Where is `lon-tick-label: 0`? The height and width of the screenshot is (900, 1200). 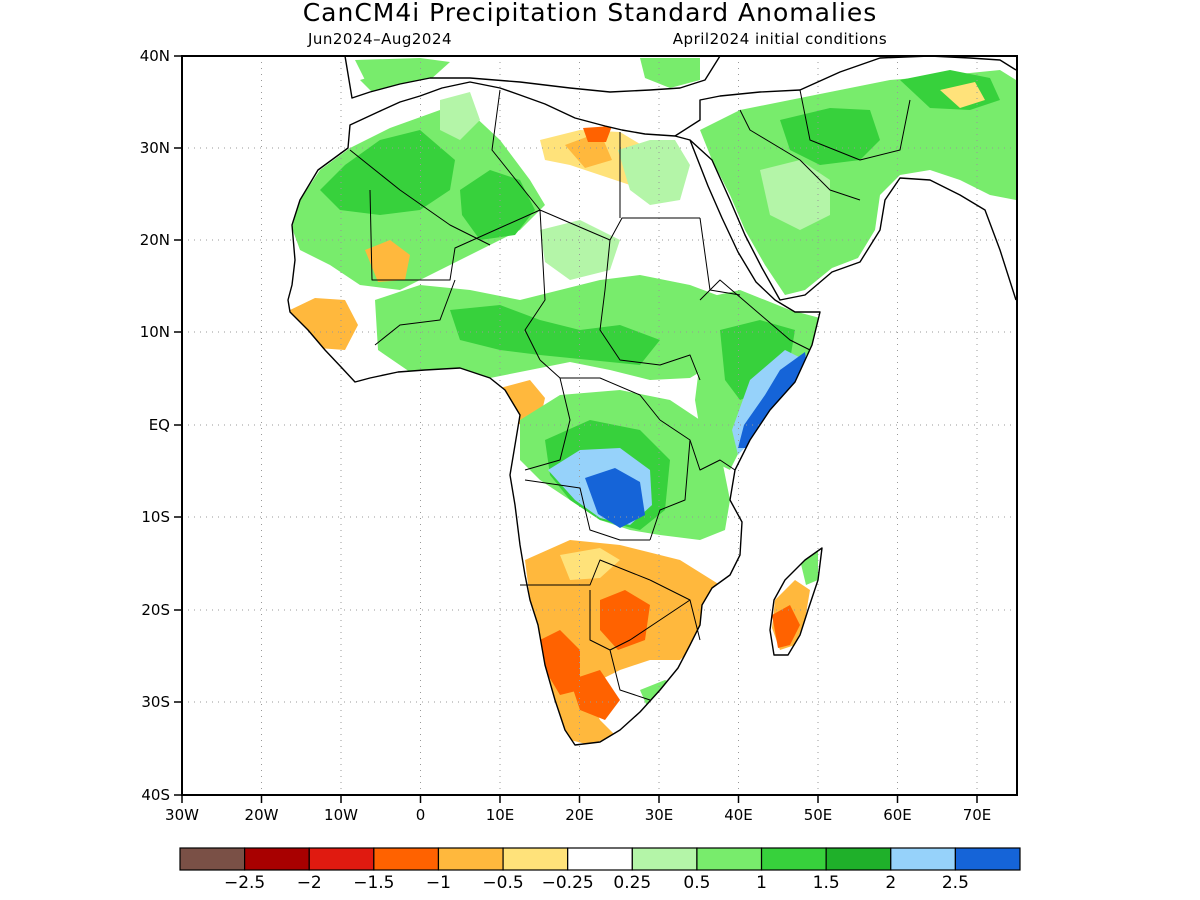 lon-tick-label: 0 is located at coordinates (421, 815).